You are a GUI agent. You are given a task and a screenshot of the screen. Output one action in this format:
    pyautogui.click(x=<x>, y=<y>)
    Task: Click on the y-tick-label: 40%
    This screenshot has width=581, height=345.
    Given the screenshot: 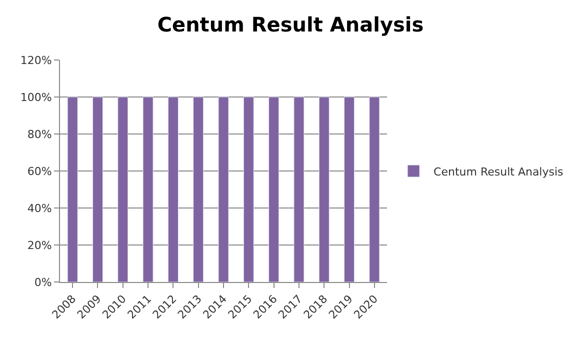 What is the action you would take?
    pyautogui.click(x=39, y=208)
    